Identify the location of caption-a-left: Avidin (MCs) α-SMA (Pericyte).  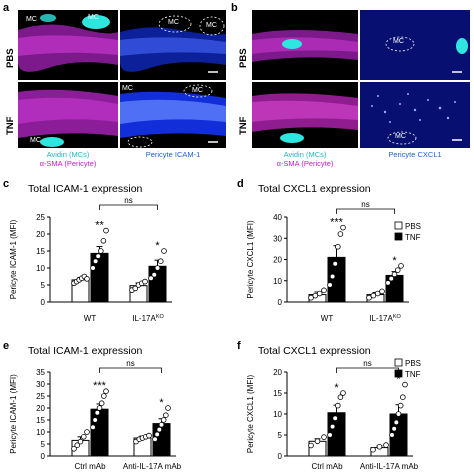
(68, 159).